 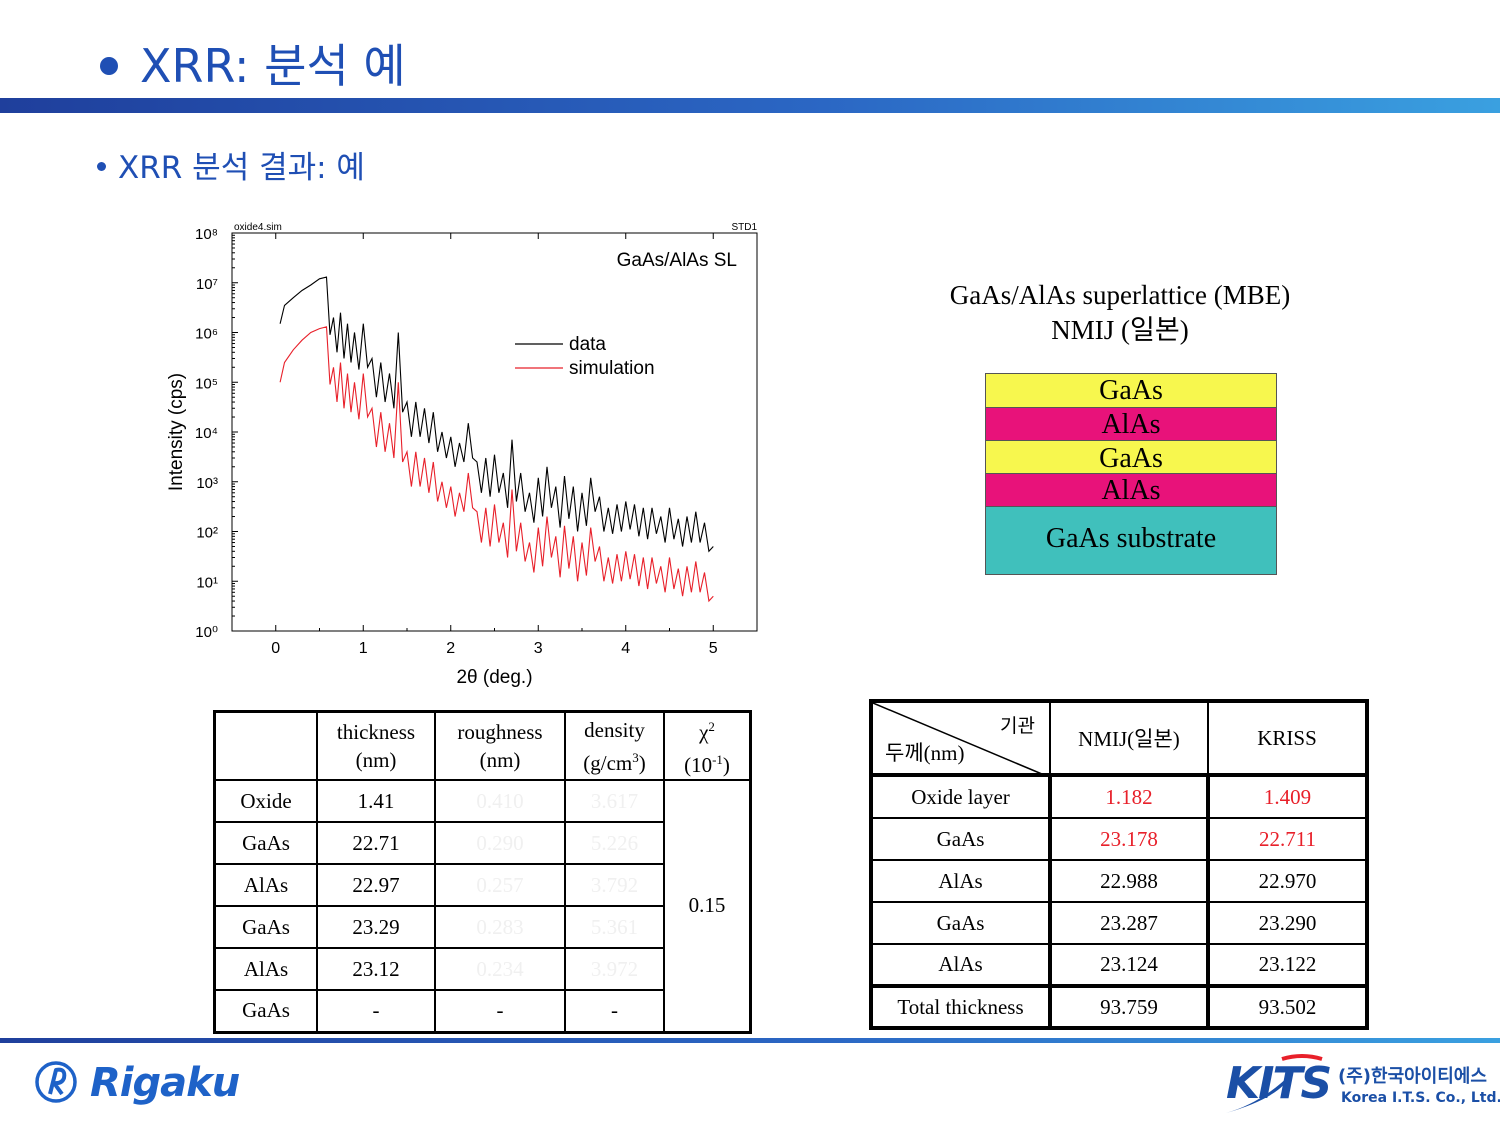 I want to click on y-axis-label: Intensity (cps), so click(x=176, y=432).